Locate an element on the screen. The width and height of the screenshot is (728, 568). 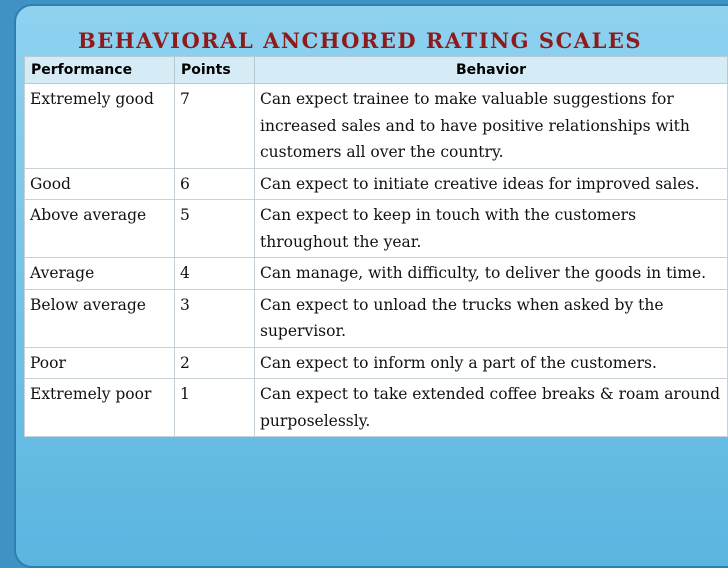
table-cell: Average is located at coordinates (99, 273).